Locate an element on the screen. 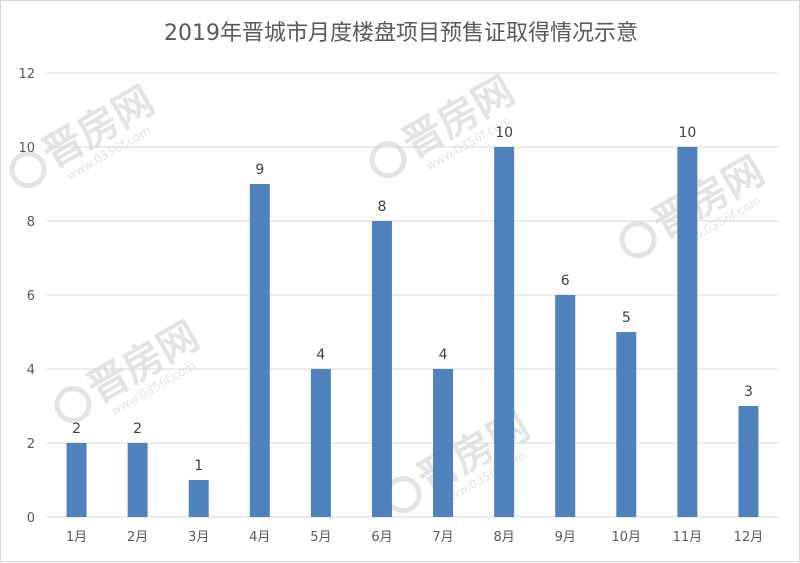 This screenshot has width=800, height=563. bar-6月 is located at coordinates (381, 369).